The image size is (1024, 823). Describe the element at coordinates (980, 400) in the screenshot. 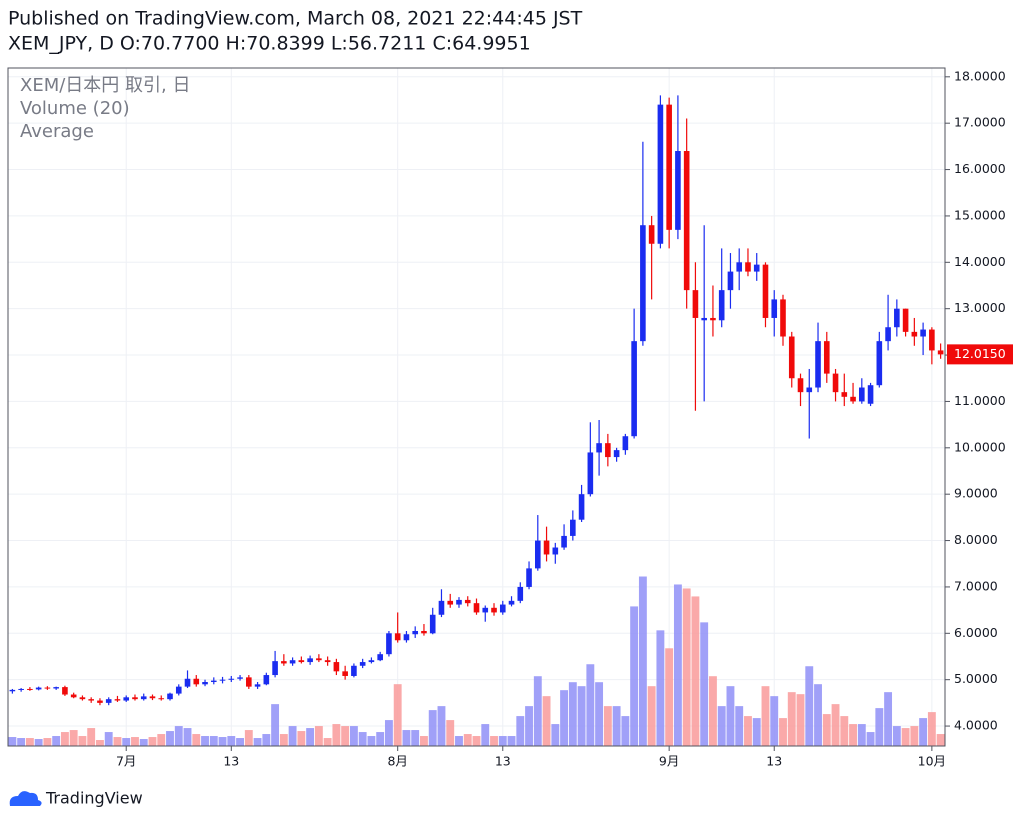

I see `y-tick-label: 11.0000` at that location.